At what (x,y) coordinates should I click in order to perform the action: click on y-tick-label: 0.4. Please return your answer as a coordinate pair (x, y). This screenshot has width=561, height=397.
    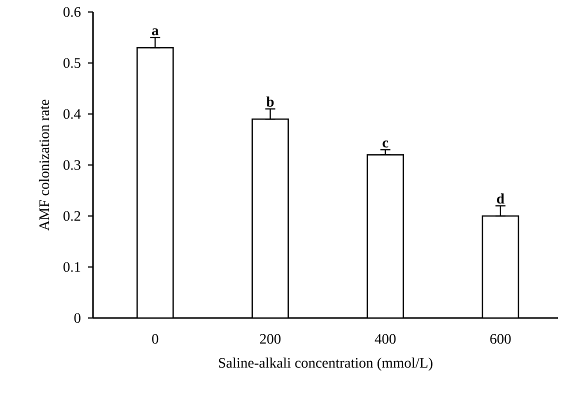
    Looking at the image, I should click on (72, 114).